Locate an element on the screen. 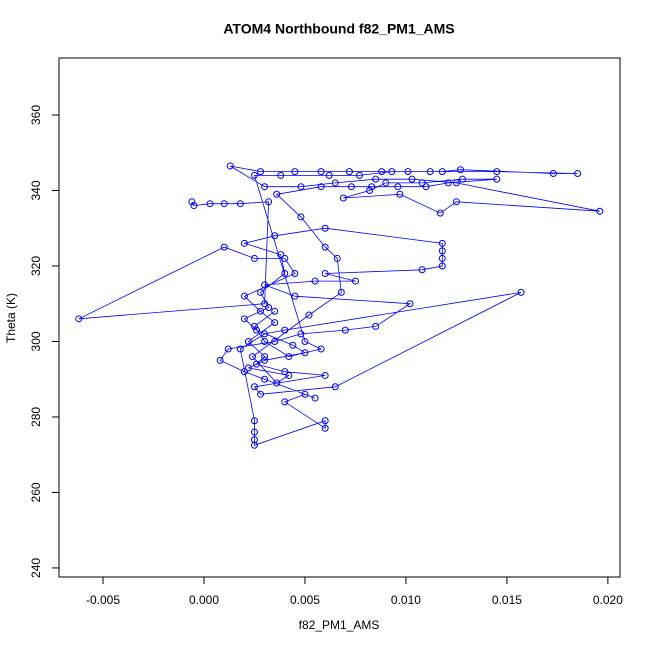 The image size is (650, 650). x-tick-label: 0.005 is located at coordinates (305, 600).